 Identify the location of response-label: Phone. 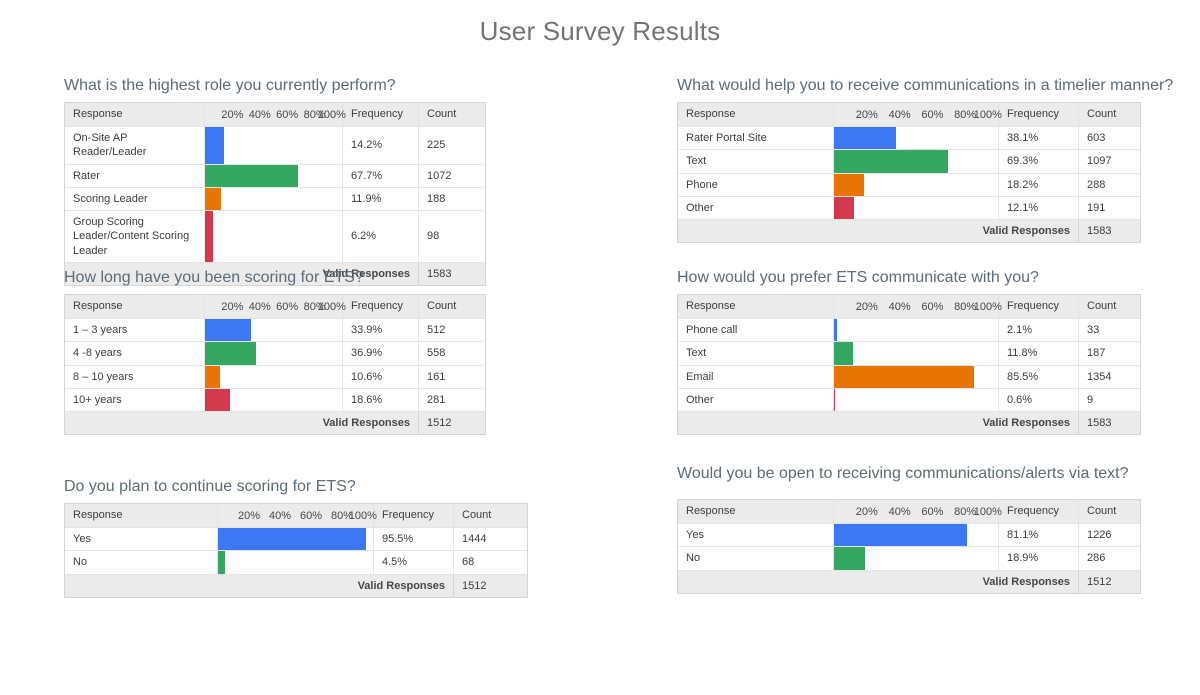
(702, 184).